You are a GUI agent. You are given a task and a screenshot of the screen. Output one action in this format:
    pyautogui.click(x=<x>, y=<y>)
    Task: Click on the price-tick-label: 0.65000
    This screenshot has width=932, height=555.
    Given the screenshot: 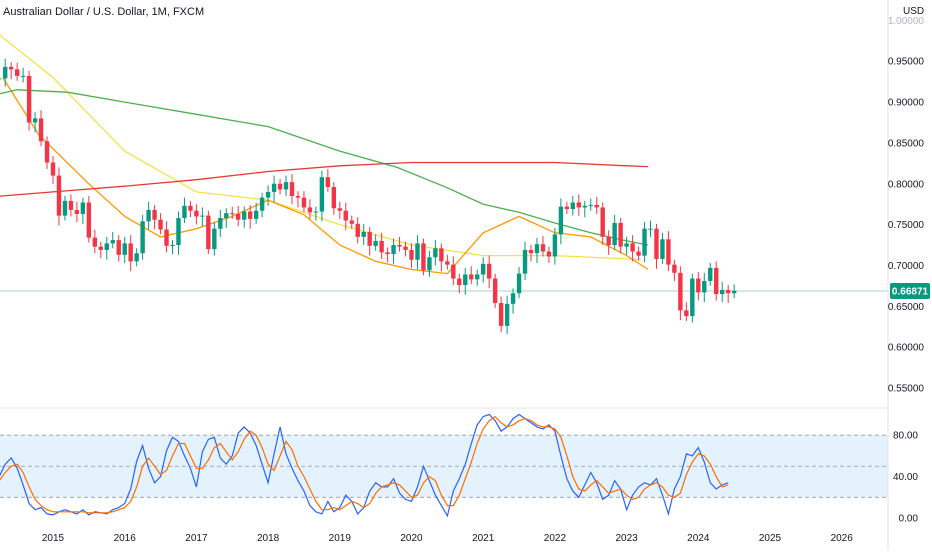 What is the action you would take?
    pyautogui.click(x=906, y=307)
    